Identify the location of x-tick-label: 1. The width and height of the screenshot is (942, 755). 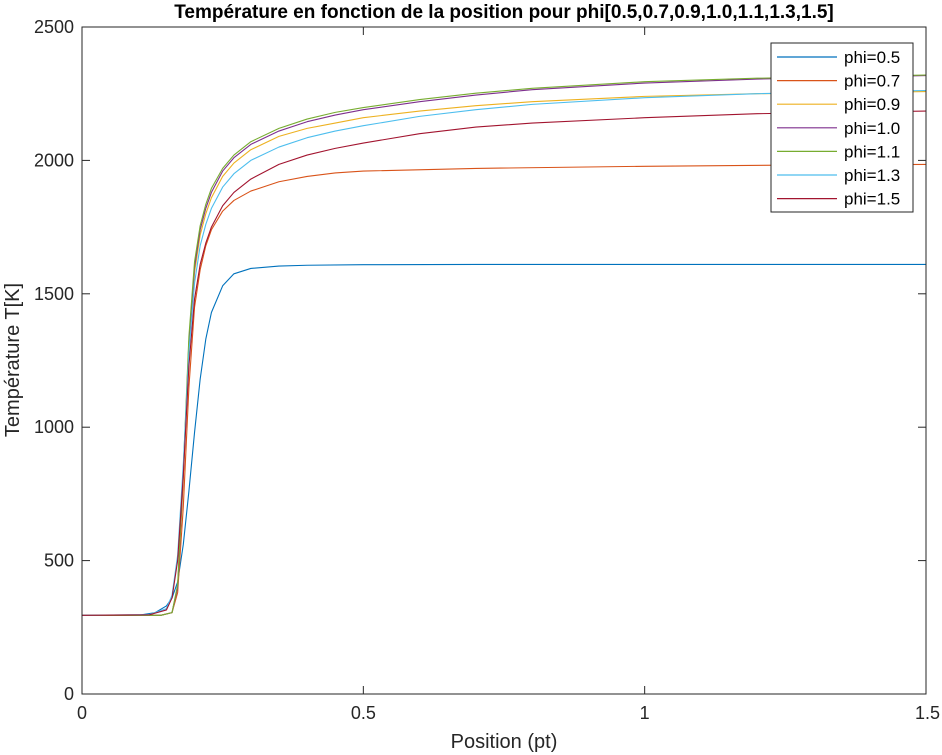
(645, 713).